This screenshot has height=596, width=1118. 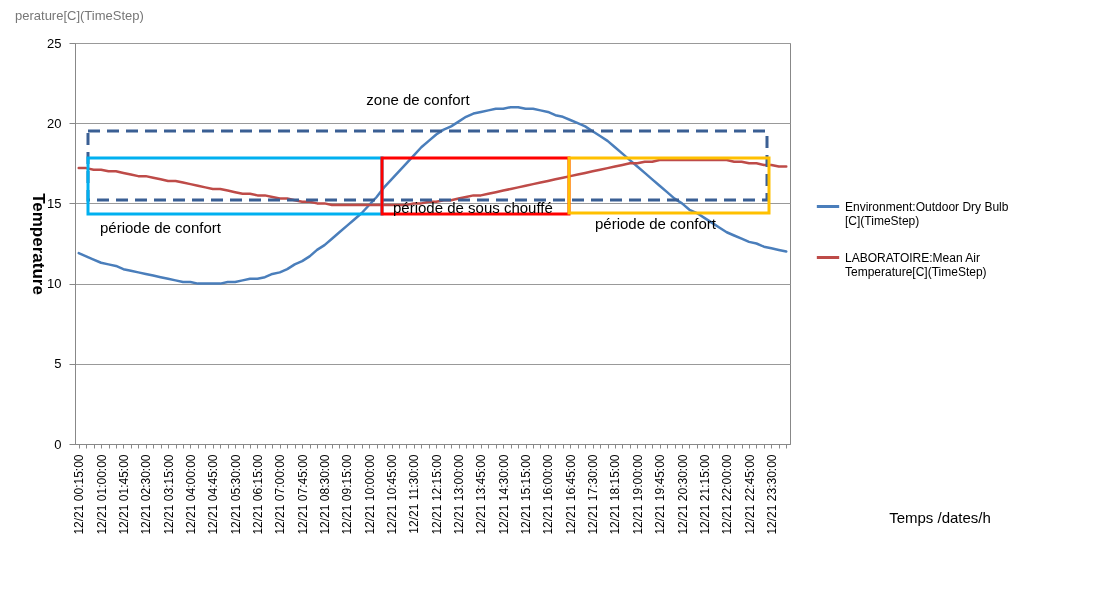 What do you see at coordinates (473, 207) in the screenshot?
I see `annotation: période de sous chouffé` at bounding box center [473, 207].